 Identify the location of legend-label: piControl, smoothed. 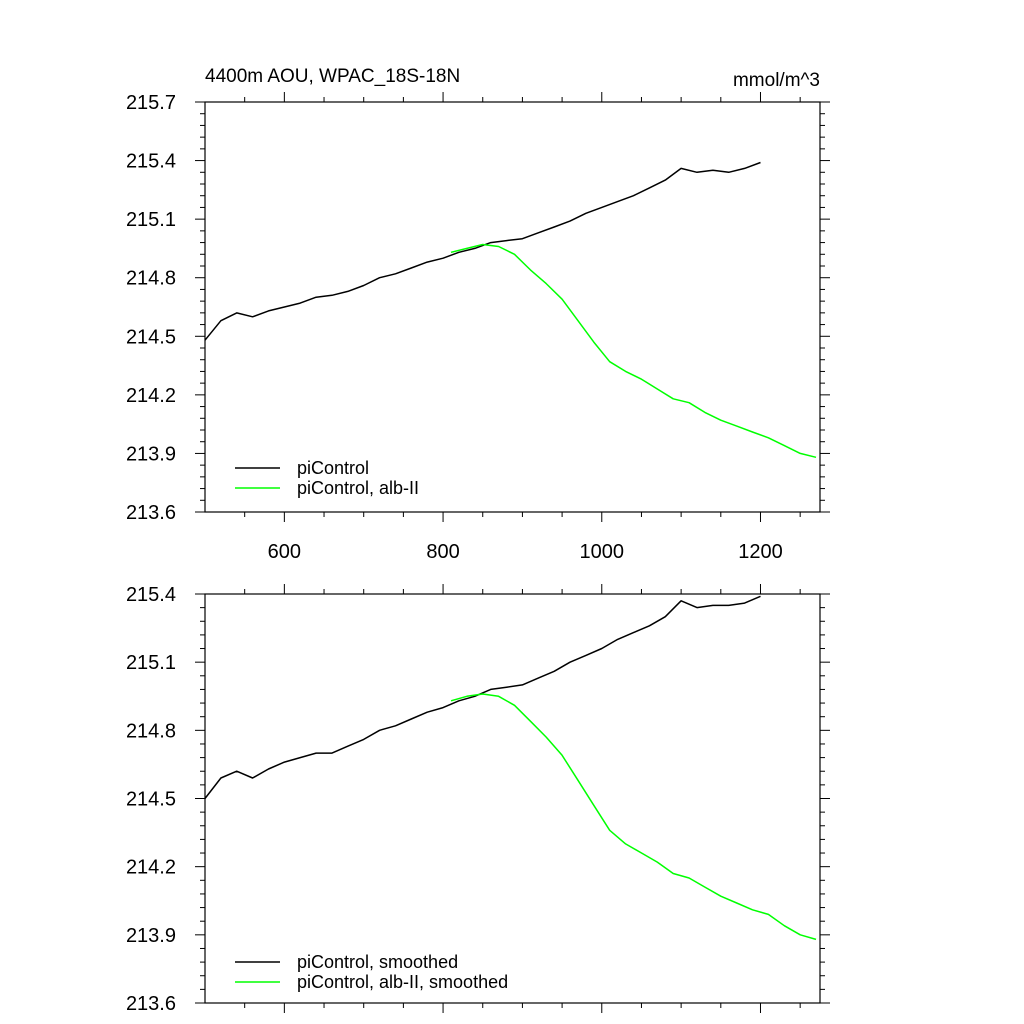
(377, 962).